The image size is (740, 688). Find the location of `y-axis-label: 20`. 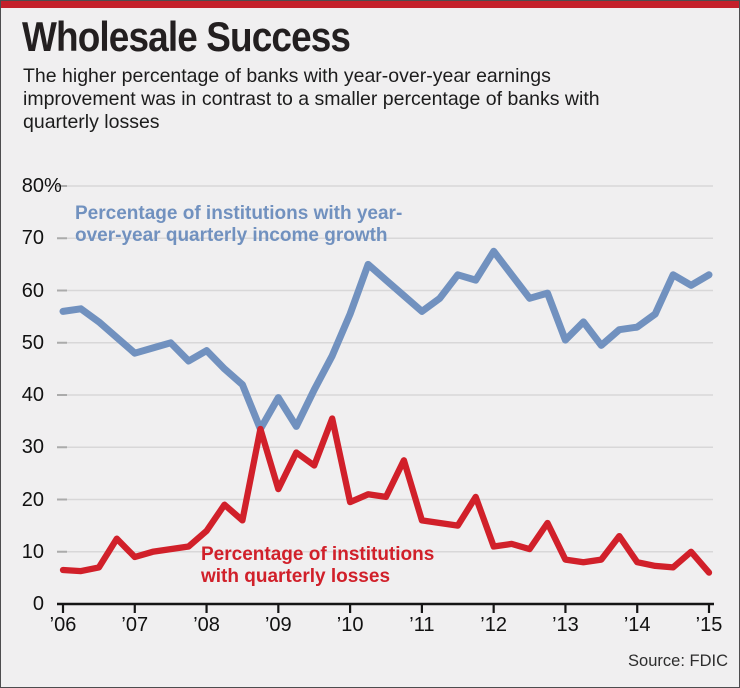

y-axis-label: 20 is located at coordinates (32, 499).